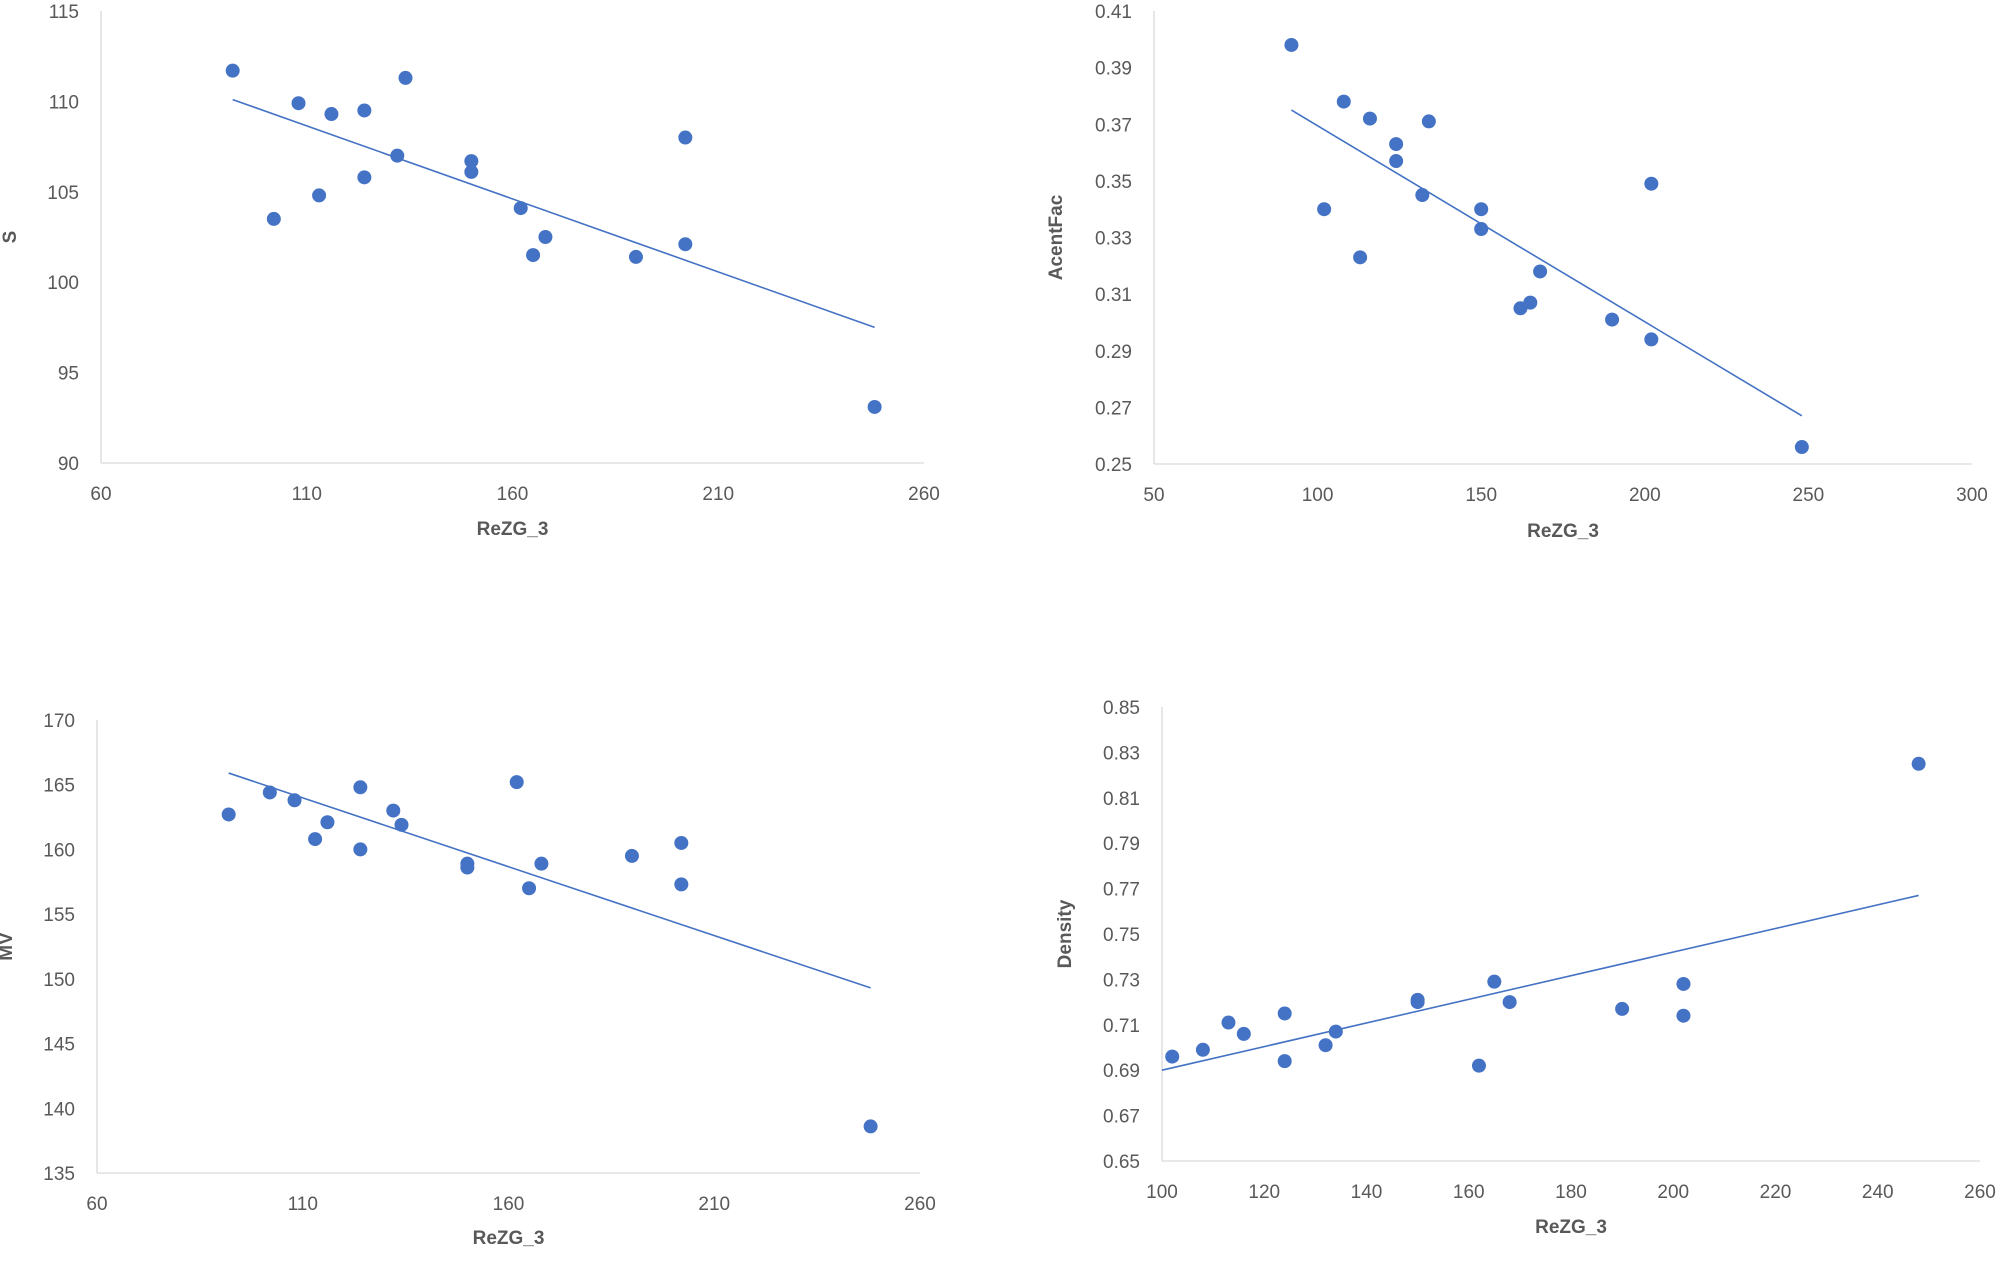 Image resolution: width=2001 pixels, height=1261 pixels. Describe the element at coordinates (1113, 182) in the screenshot. I see `chart2-y-tick-label: 0.35` at that location.